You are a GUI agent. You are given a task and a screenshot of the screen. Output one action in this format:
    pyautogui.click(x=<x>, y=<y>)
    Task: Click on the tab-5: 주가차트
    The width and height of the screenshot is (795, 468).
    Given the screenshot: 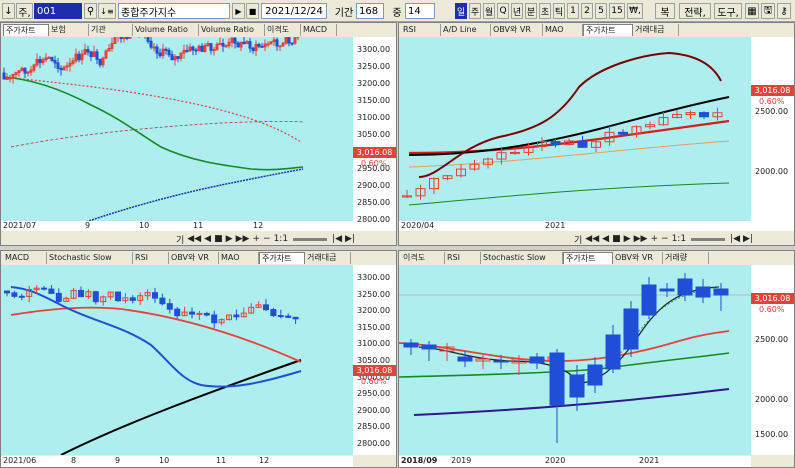 What is the action you would take?
    pyautogui.click(x=282, y=258)
    